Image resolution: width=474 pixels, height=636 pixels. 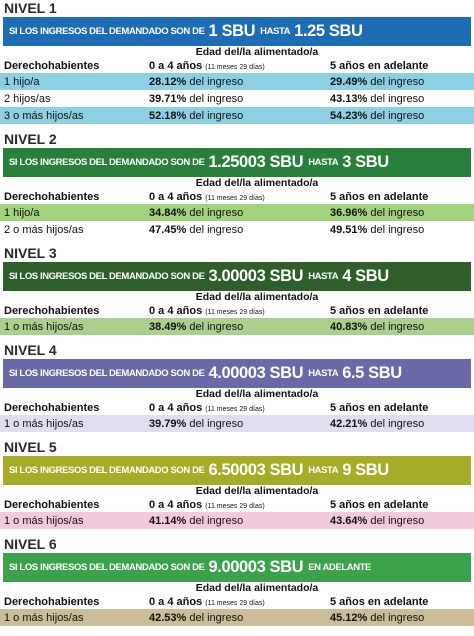 I want to click on percent-cell: 43.64% del ingreso, so click(x=401, y=521).